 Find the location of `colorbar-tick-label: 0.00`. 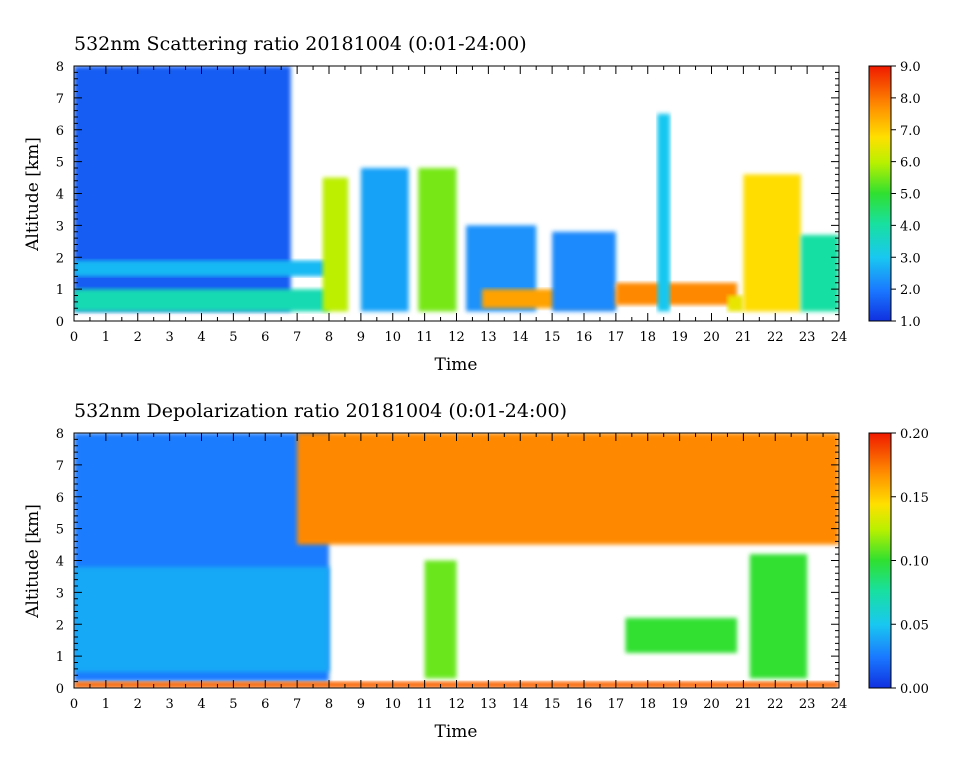

colorbar-tick-label: 0.00 is located at coordinates (914, 689).